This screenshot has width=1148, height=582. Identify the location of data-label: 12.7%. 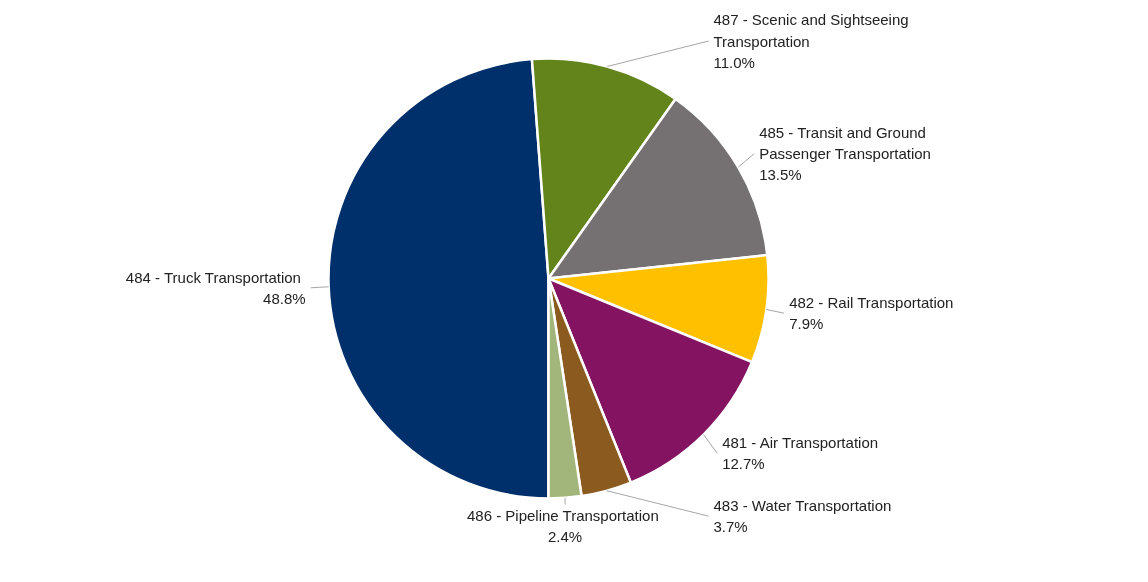
(743, 464).